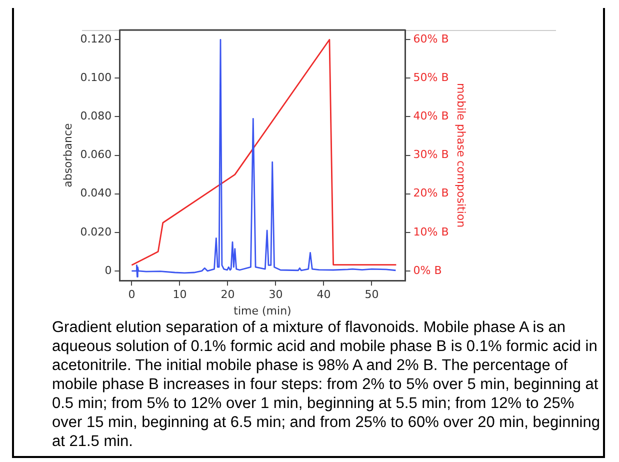 This screenshot has width=619, height=462. I want to click on y-tick-label: 0.040, so click(96, 193).